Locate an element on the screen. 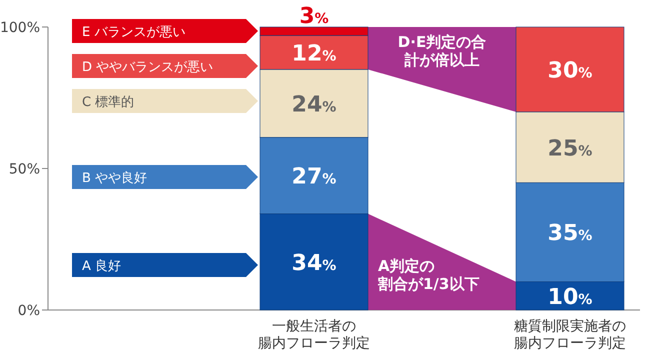  y-tick-label: 50% is located at coordinates (24, 170).